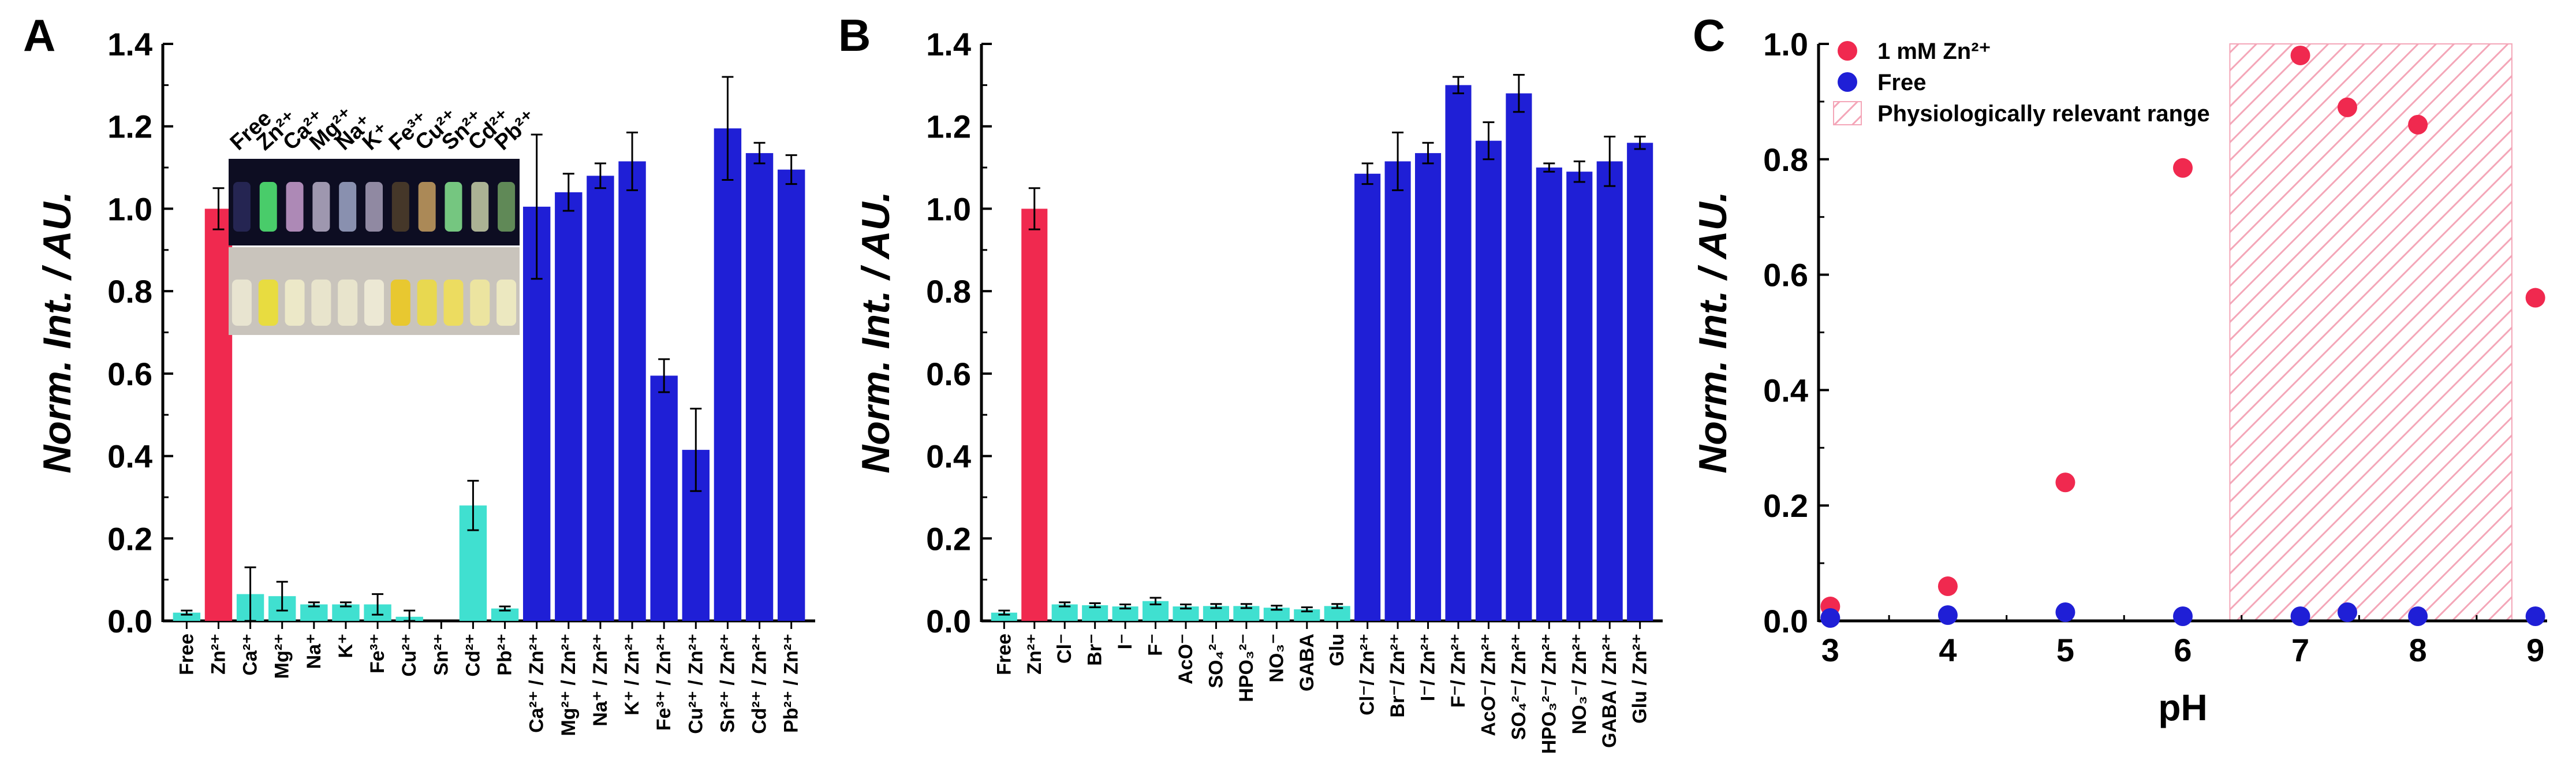  I want to click on panel-b-category-label: SO₄²⁻, so click(1216, 661).